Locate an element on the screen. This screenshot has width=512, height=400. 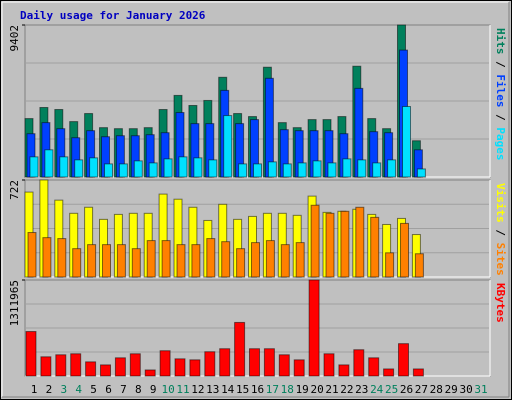
x-tick-label: 28 is located at coordinates (436, 389).